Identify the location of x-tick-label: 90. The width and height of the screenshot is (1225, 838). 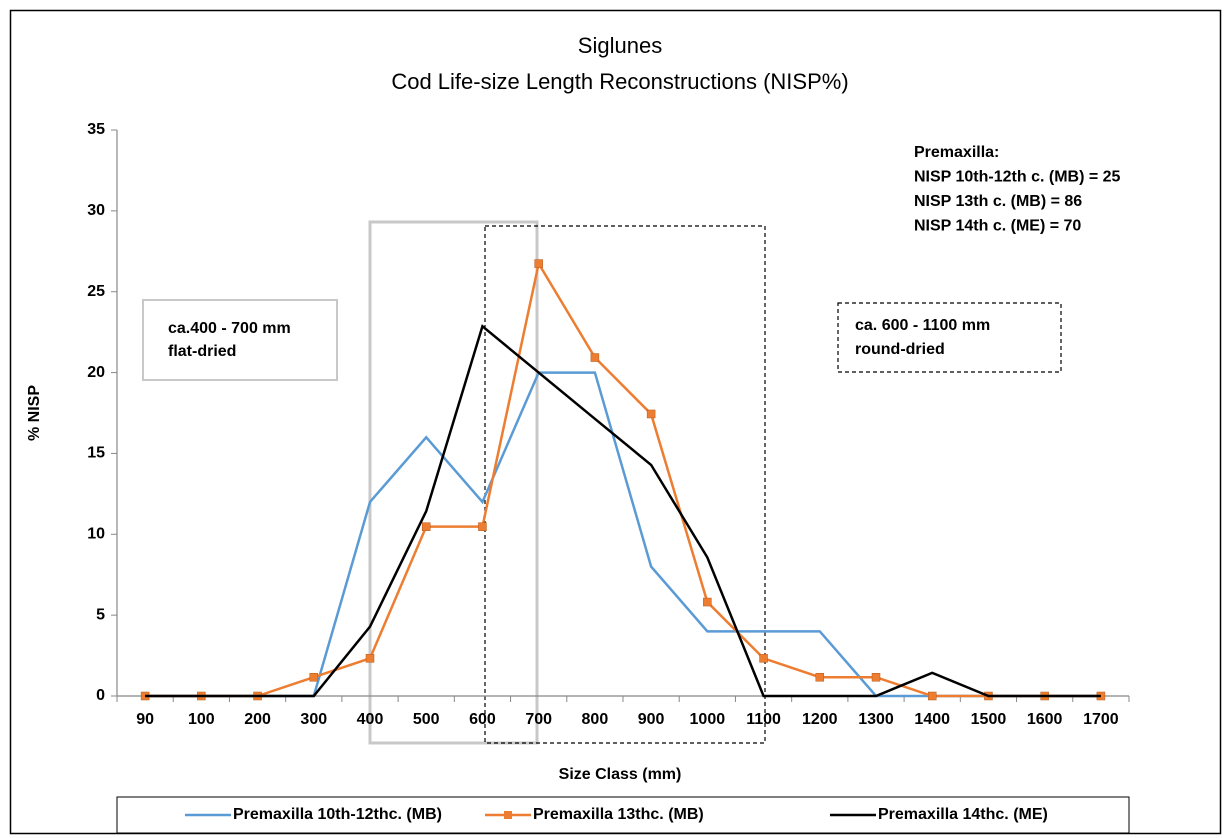
(145, 719).